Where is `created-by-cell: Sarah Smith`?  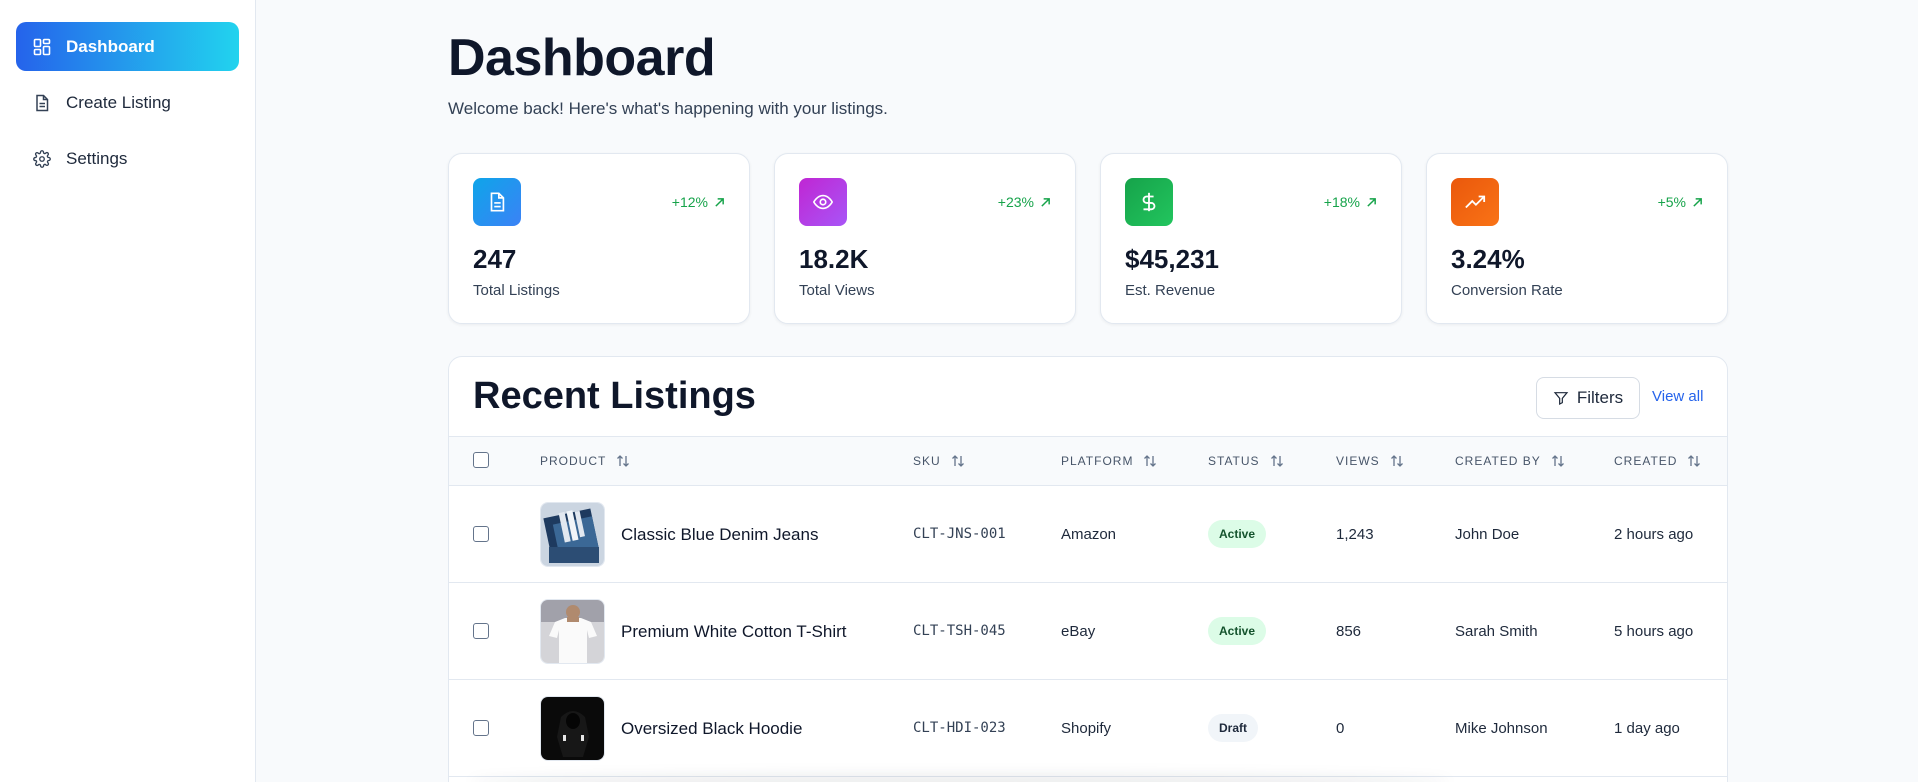
created-by-cell: Sarah Smith is located at coordinates (1496, 631).